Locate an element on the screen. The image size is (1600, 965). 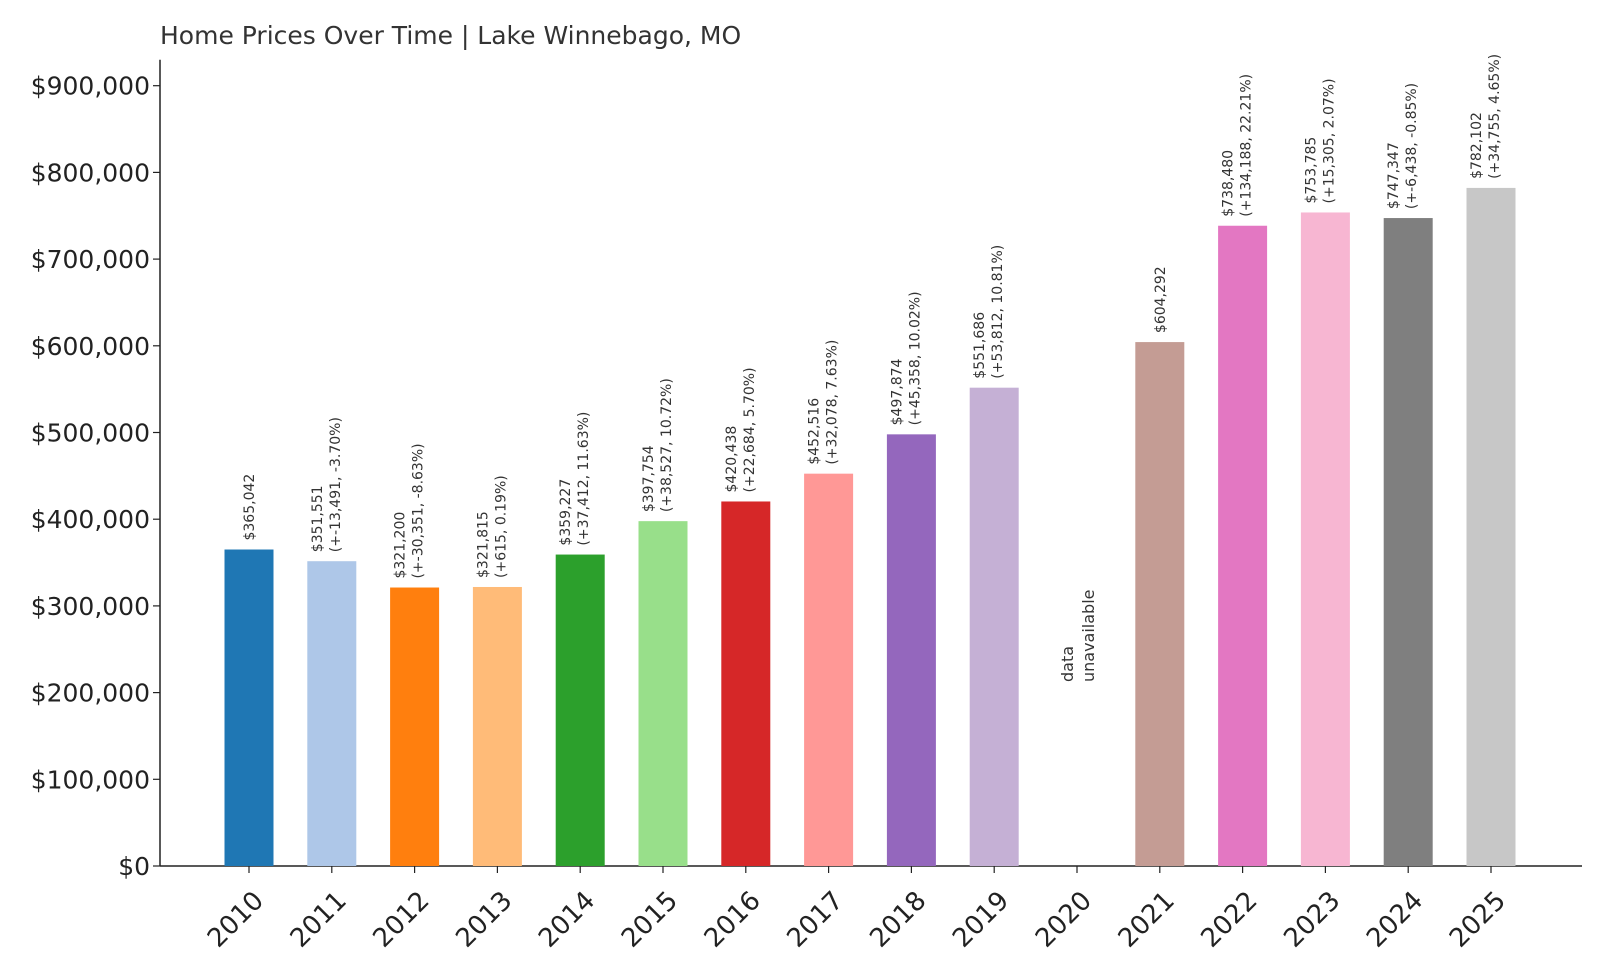
bar-value-label: $365,042 is located at coordinates (250, 507).